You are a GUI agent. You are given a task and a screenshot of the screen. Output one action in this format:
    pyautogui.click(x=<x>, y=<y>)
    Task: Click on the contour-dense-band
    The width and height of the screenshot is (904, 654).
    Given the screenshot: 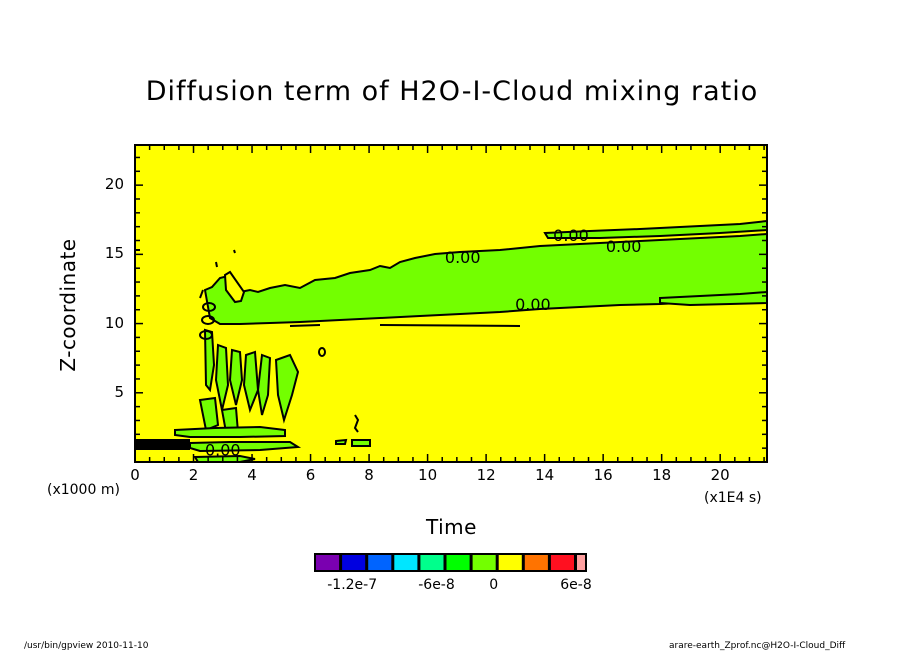 What is the action you would take?
    pyautogui.click(x=162, y=444)
    